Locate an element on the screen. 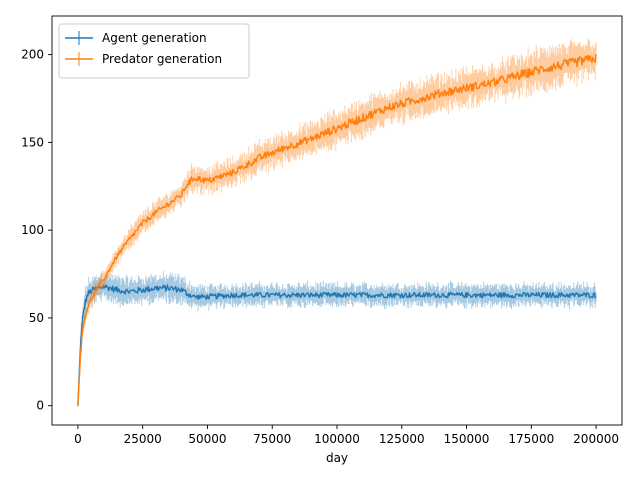 This screenshot has height=484, width=640. legend-box is located at coordinates (154, 51).